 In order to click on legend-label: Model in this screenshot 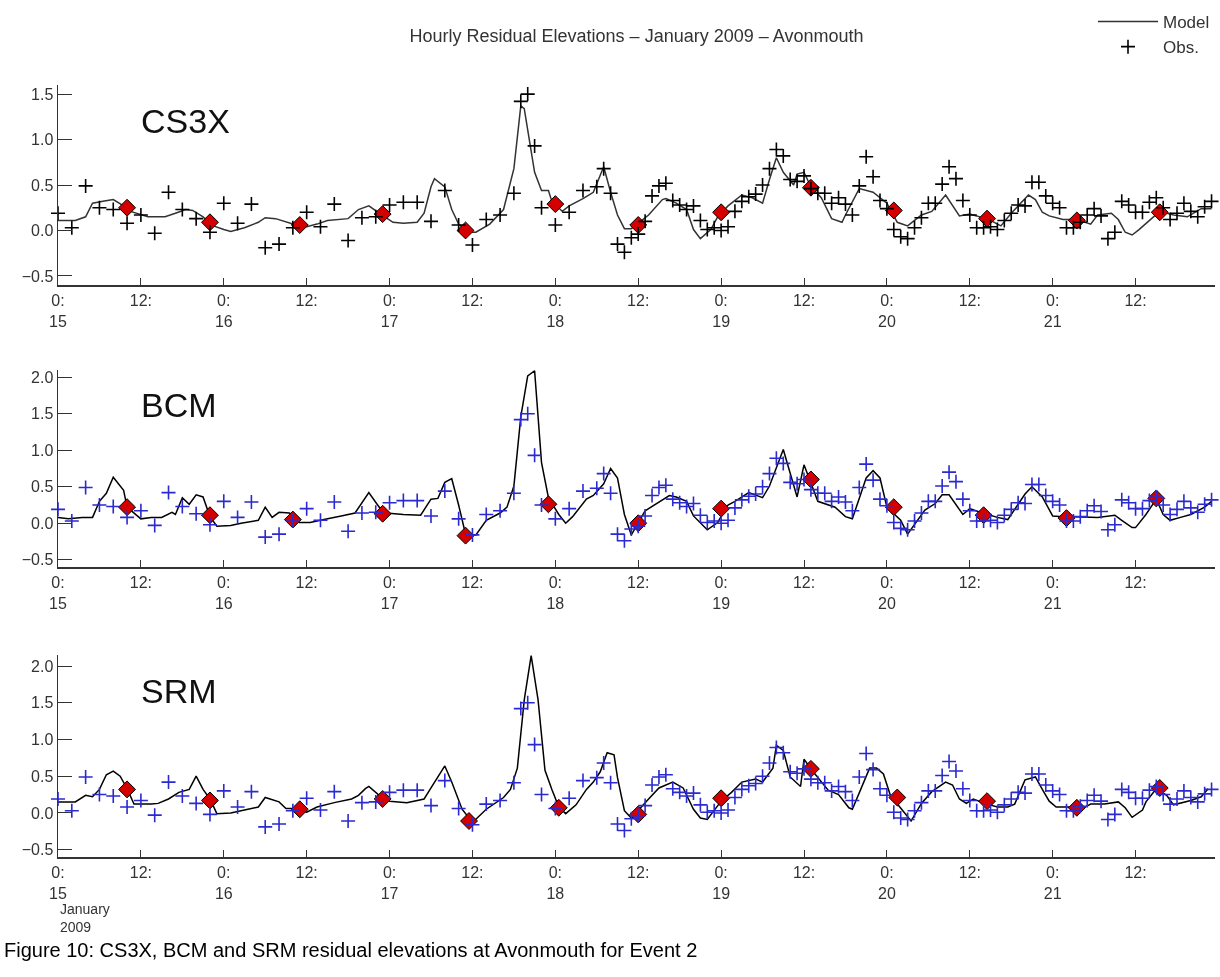, I will do `click(1186, 23)`.